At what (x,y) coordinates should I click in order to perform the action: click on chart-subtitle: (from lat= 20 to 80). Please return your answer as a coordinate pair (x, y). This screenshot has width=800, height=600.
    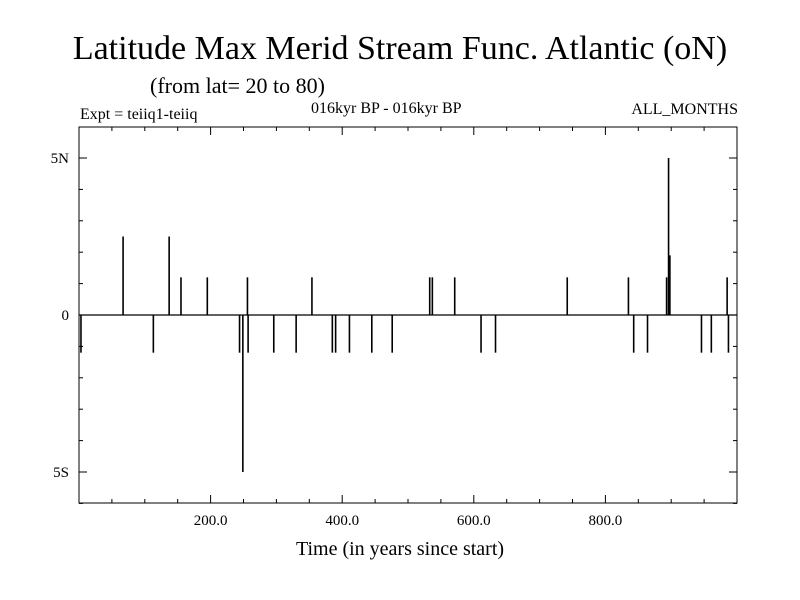
    Looking at the image, I should click on (237, 85).